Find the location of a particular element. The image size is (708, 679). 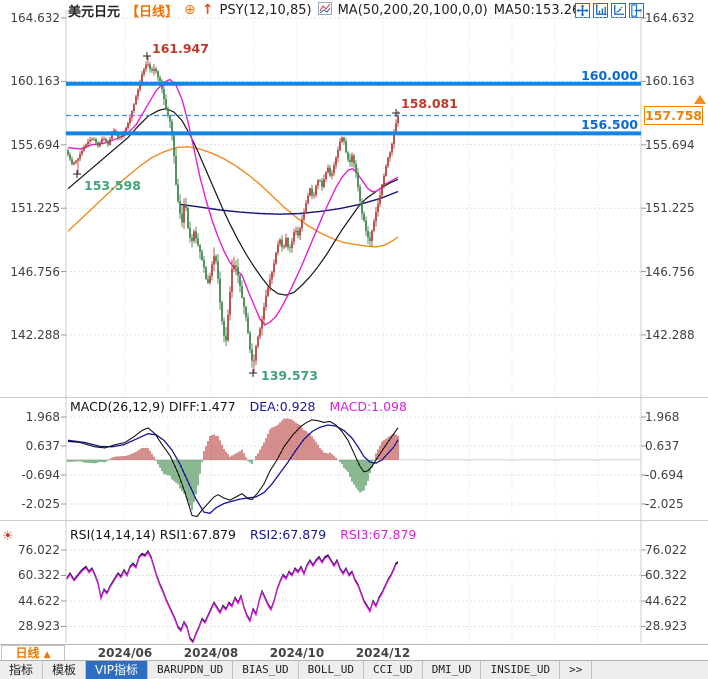

hline-price-label: 156.500 is located at coordinates (609, 124).